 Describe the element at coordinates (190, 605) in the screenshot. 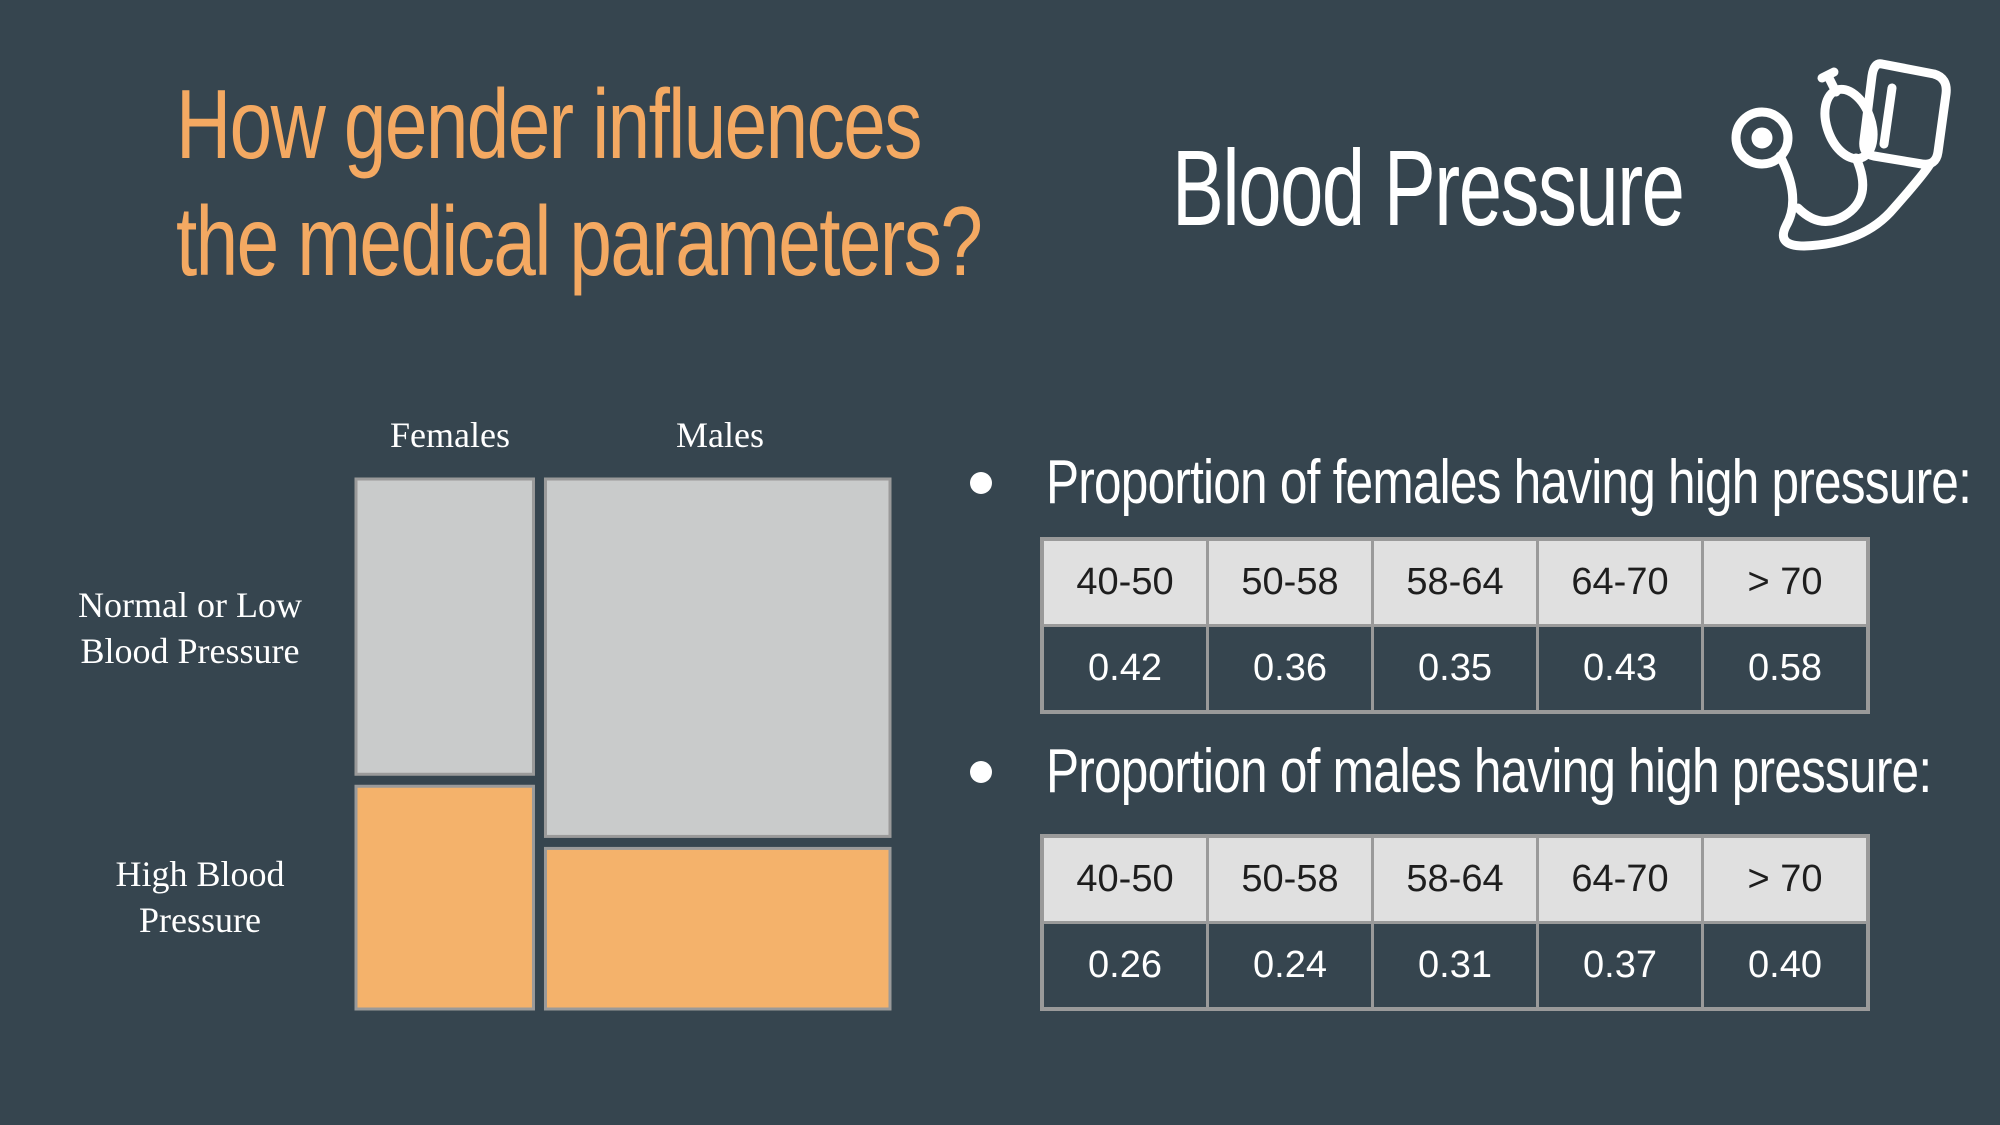

I see `row-label-normal-line1: Normal or Low` at that location.